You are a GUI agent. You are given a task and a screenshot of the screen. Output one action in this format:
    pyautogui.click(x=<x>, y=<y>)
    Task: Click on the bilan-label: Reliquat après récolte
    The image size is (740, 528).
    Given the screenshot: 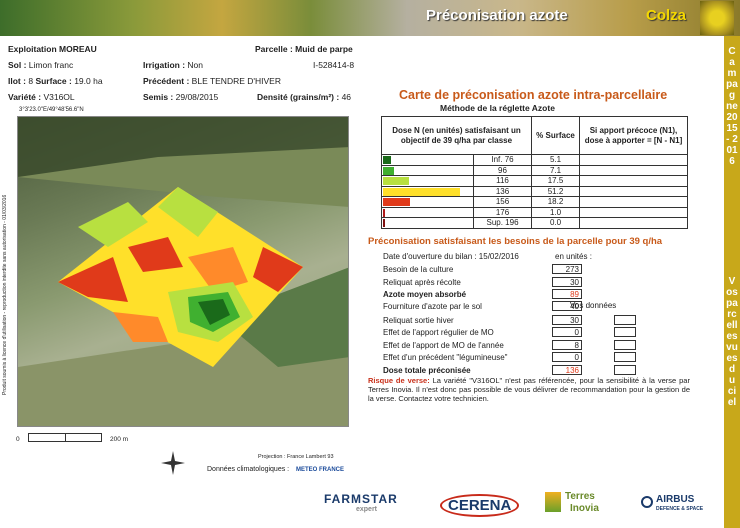 What is the action you would take?
    pyautogui.click(x=422, y=282)
    